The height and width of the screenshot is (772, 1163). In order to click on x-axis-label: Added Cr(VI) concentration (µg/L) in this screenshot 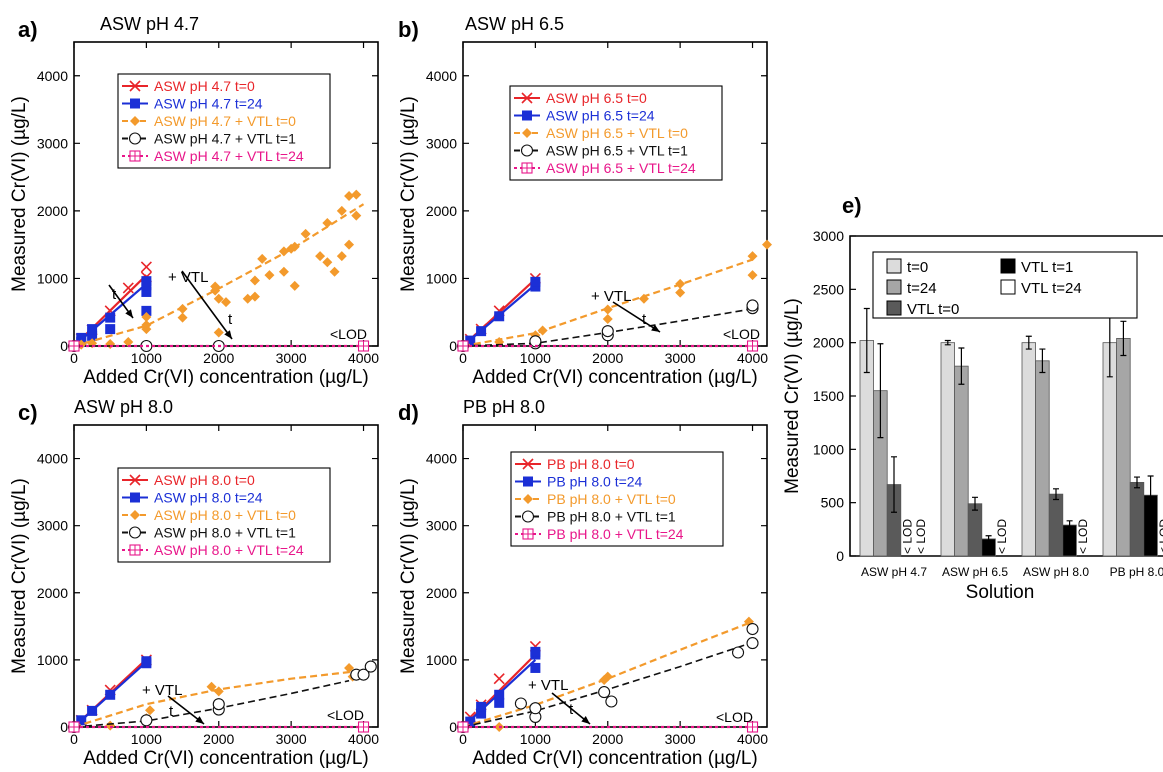, I will do `click(615, 758)`.